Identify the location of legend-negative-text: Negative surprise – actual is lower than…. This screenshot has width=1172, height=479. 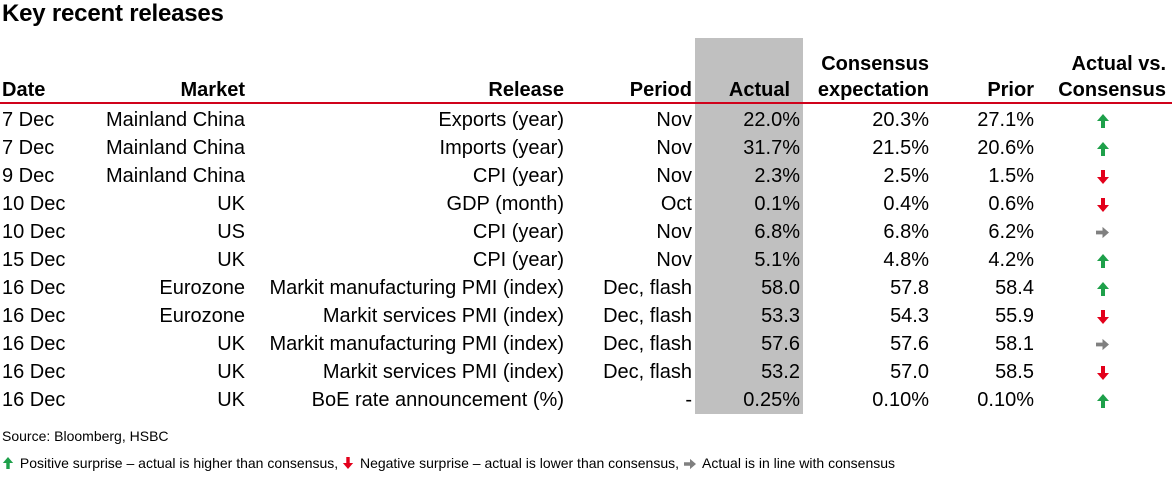
(519, 463).